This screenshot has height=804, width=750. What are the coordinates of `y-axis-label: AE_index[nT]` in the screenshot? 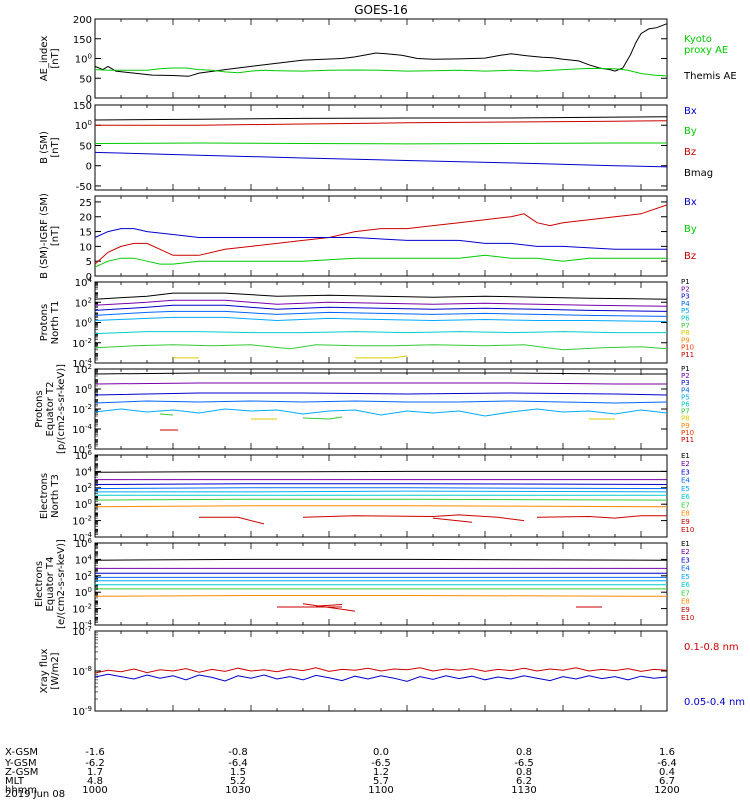 It's located at (50, 59).